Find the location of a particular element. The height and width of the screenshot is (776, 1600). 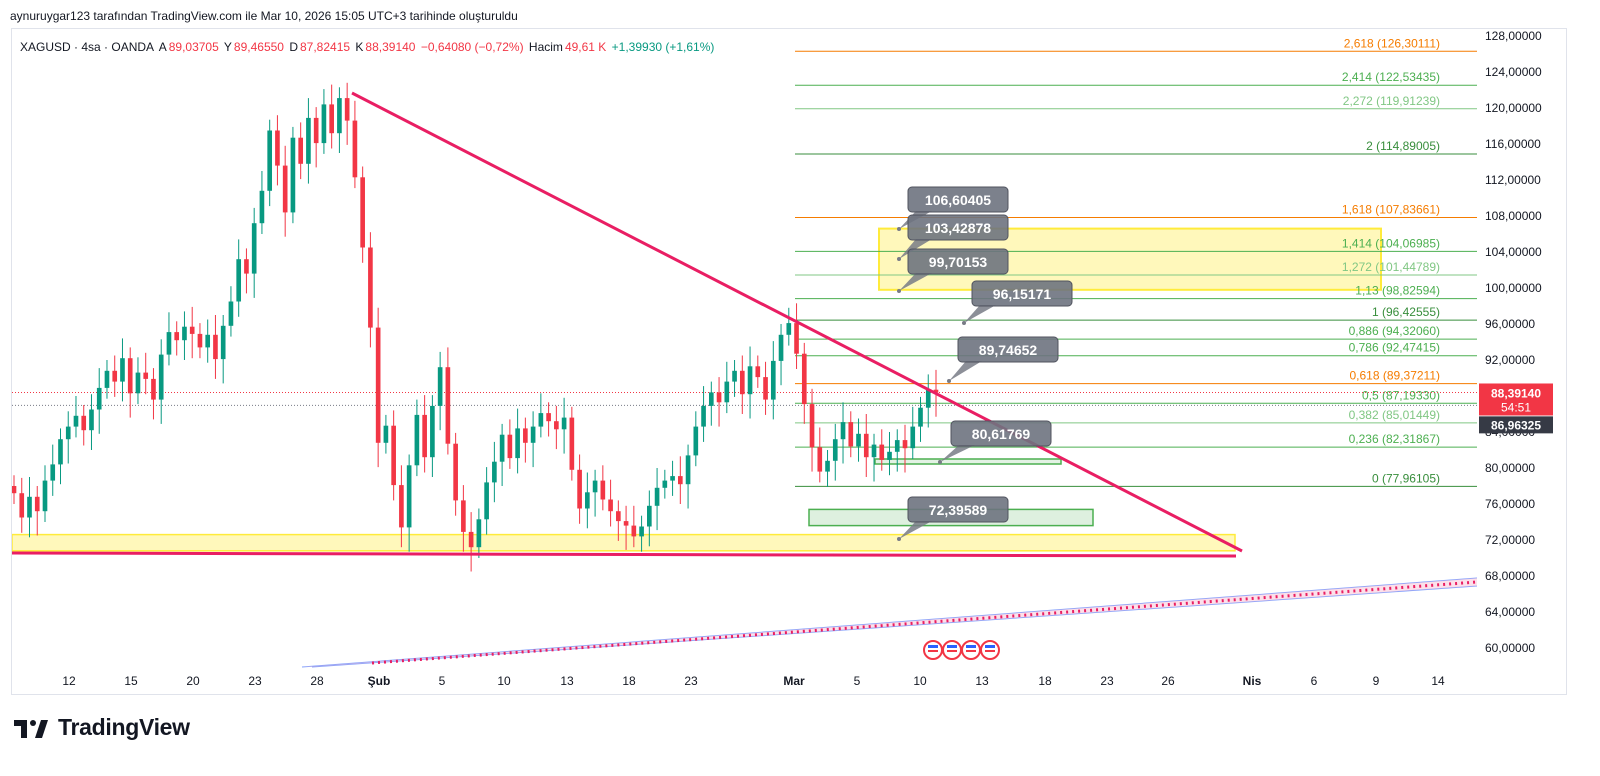

fib-label-7: 1,13 (98,82594) is located at coordinates (1397, 291).